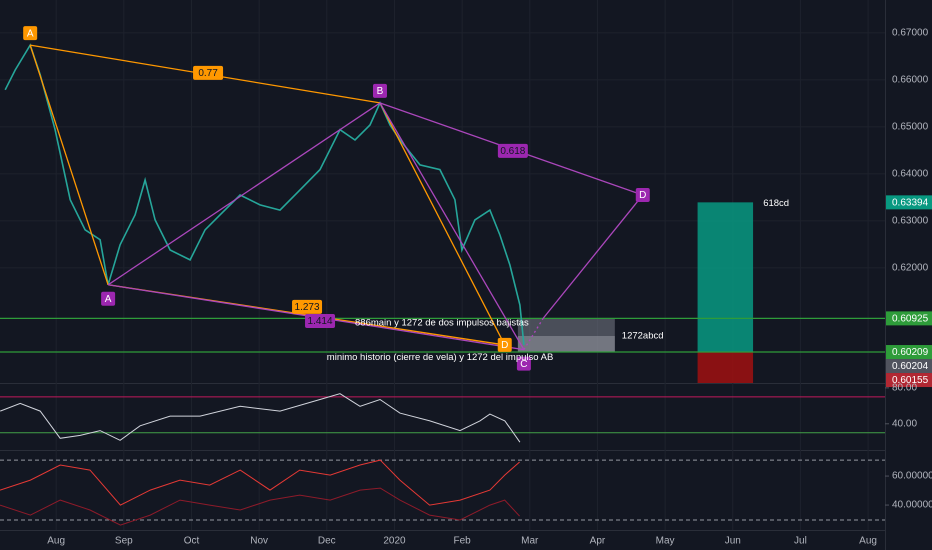  Describe the element at coordinates (598, 541) in the screenshot. I see `x-tick-label: Apr` at that location.